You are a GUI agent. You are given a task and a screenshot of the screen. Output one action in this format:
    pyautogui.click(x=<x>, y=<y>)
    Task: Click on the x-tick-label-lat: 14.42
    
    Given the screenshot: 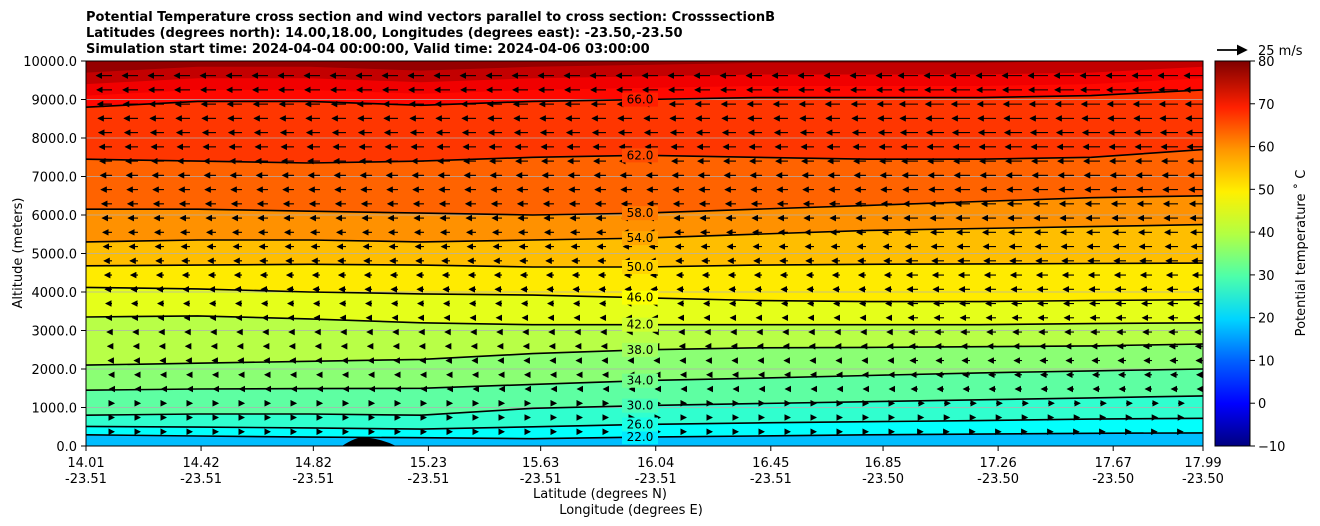 What is the action you would take?
    pyautogui.click(x=200, y=463)
    